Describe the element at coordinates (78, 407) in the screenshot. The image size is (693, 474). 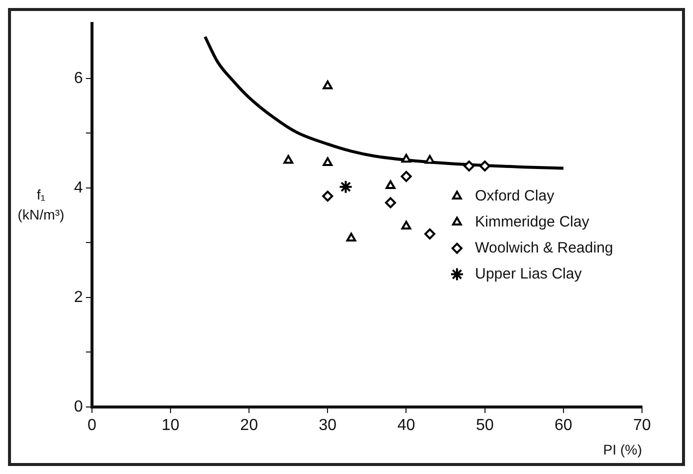
I see `y-tick-label: 0` at that location.